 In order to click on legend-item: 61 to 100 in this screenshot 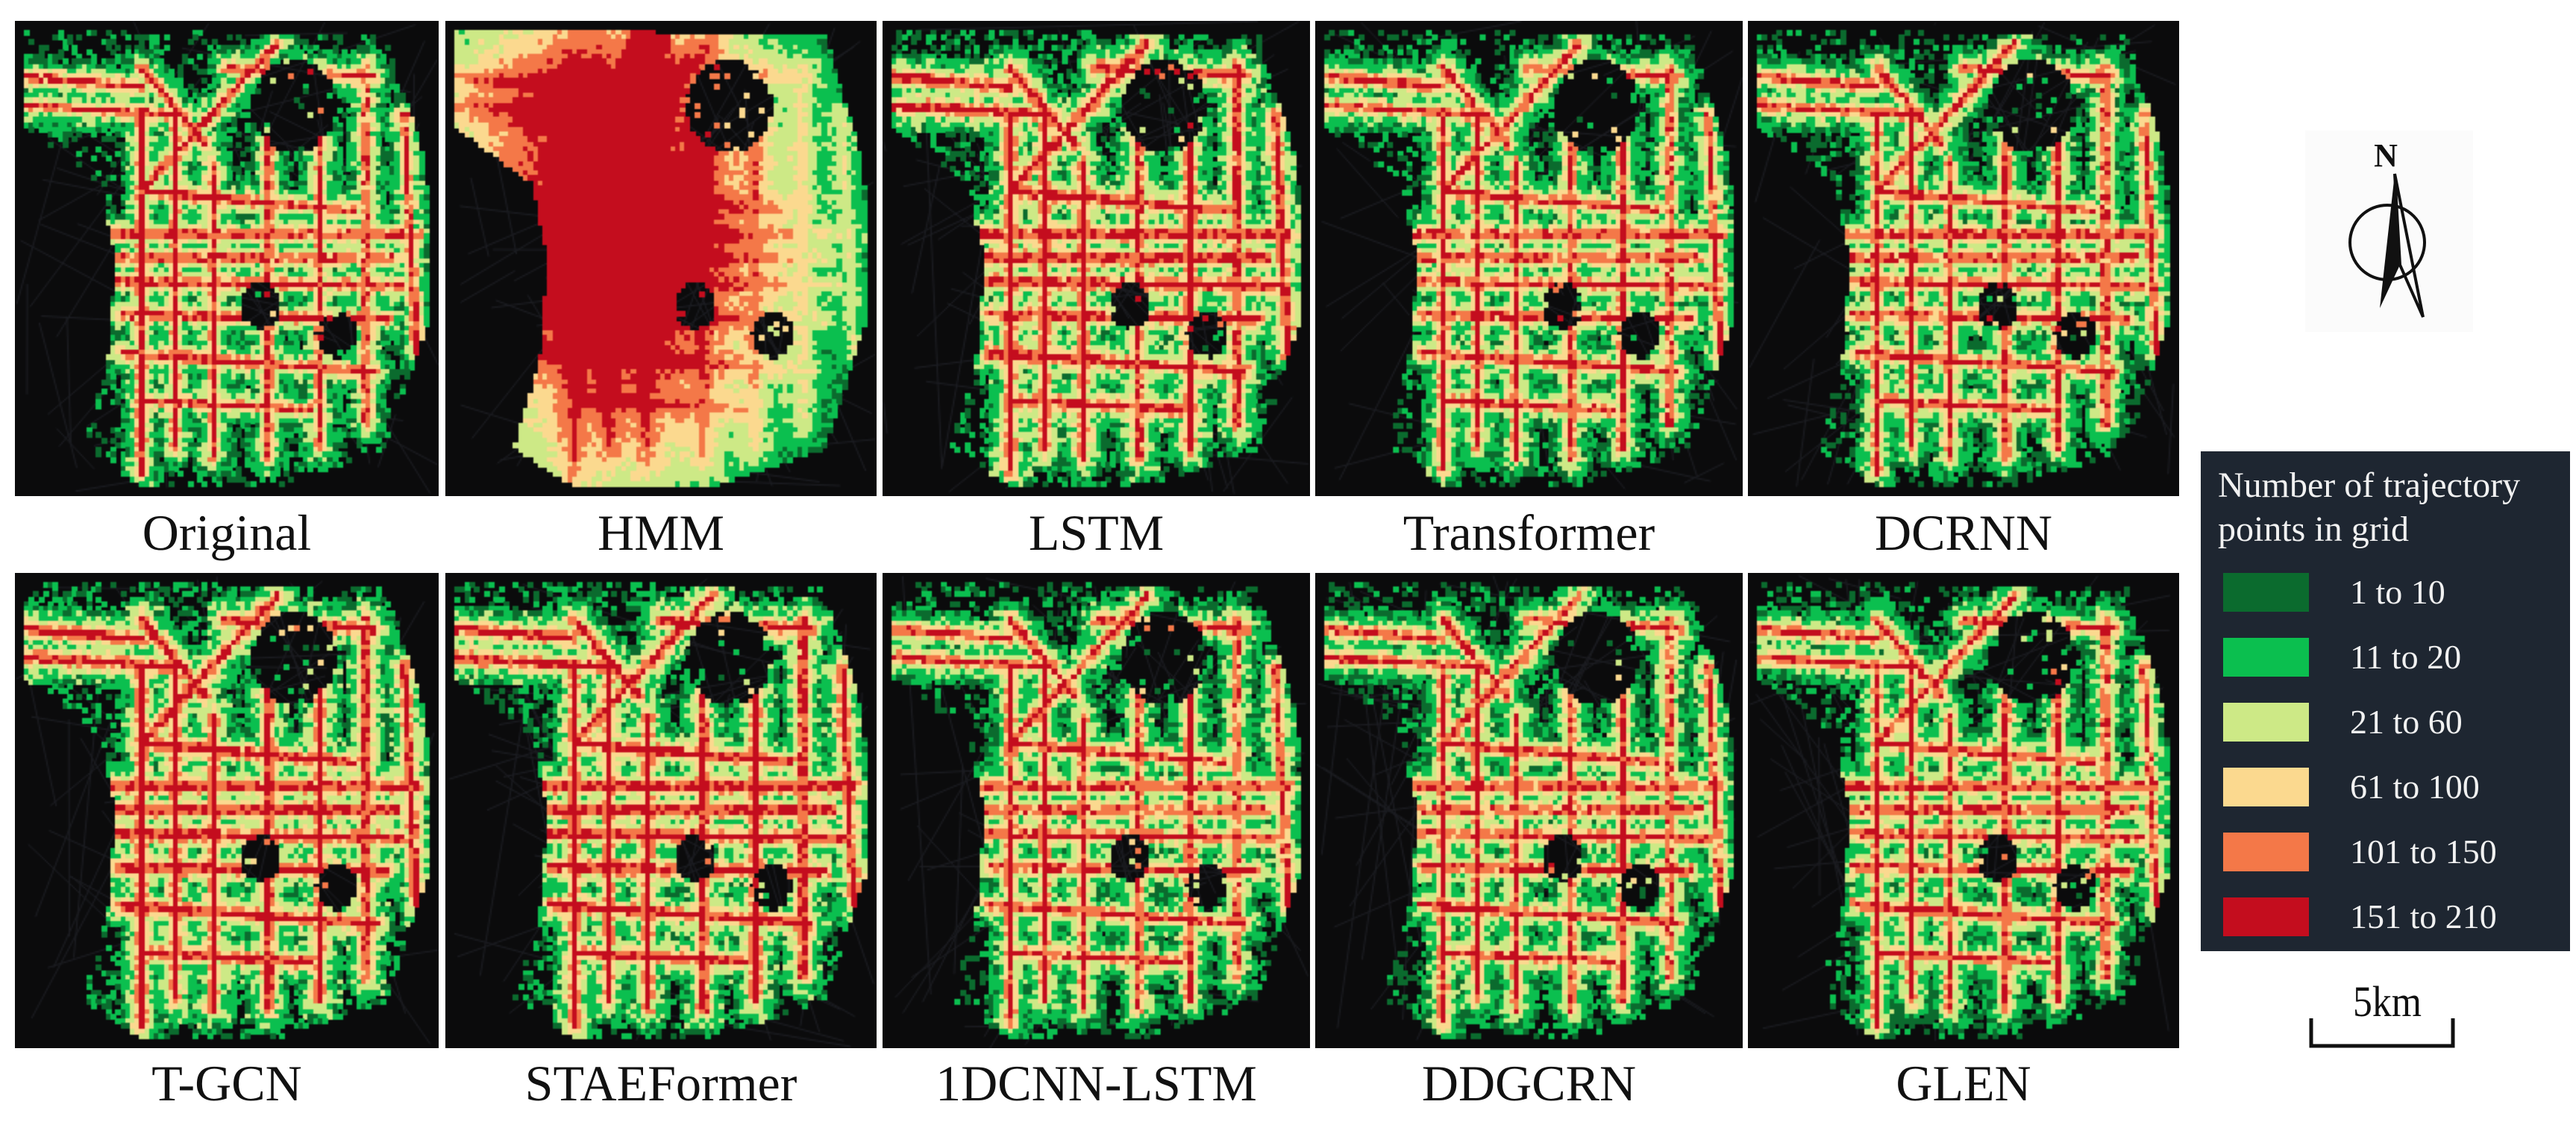, I will do `click(2387, 787)`.